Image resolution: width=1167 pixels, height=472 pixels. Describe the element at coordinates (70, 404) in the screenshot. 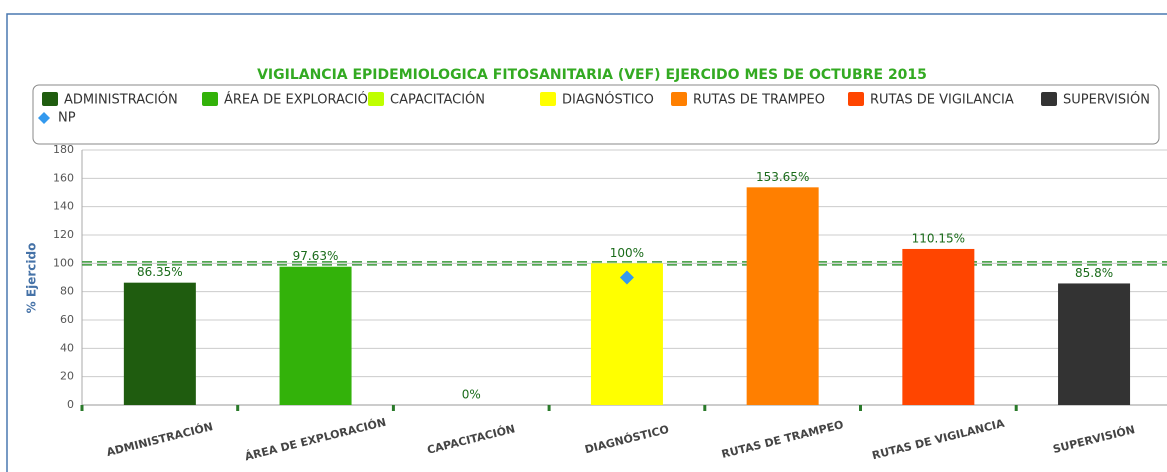

I see `y-tick-label: 0` at that location.